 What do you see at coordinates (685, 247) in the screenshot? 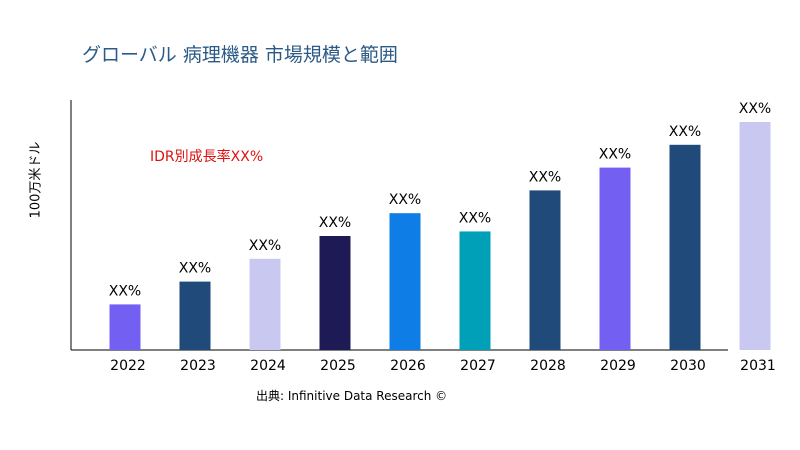
I see `bar-2030` at bounding box center [685, 247].